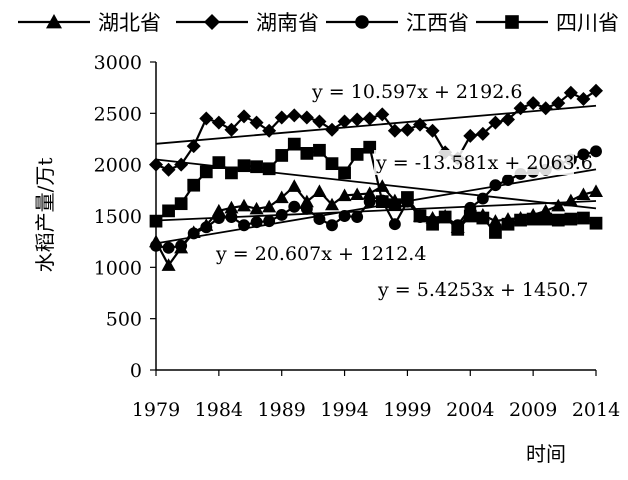 Image resolution: width=628 pixels, height=480 pixels. What do you see at coordinates (118, 63) in the screenshot?
I see `y-tick-label: 3000` at bounding box center [118, 63].